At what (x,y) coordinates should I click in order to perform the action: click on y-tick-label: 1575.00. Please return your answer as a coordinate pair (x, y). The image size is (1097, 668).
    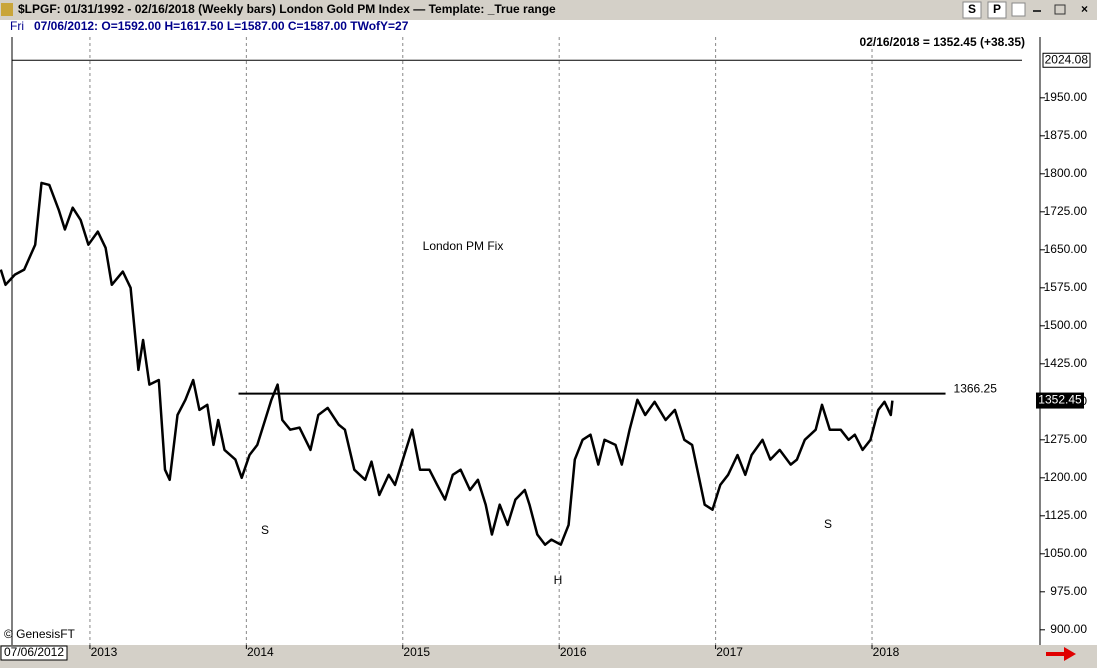
    Looking at the image, I should click on (1066, 287).